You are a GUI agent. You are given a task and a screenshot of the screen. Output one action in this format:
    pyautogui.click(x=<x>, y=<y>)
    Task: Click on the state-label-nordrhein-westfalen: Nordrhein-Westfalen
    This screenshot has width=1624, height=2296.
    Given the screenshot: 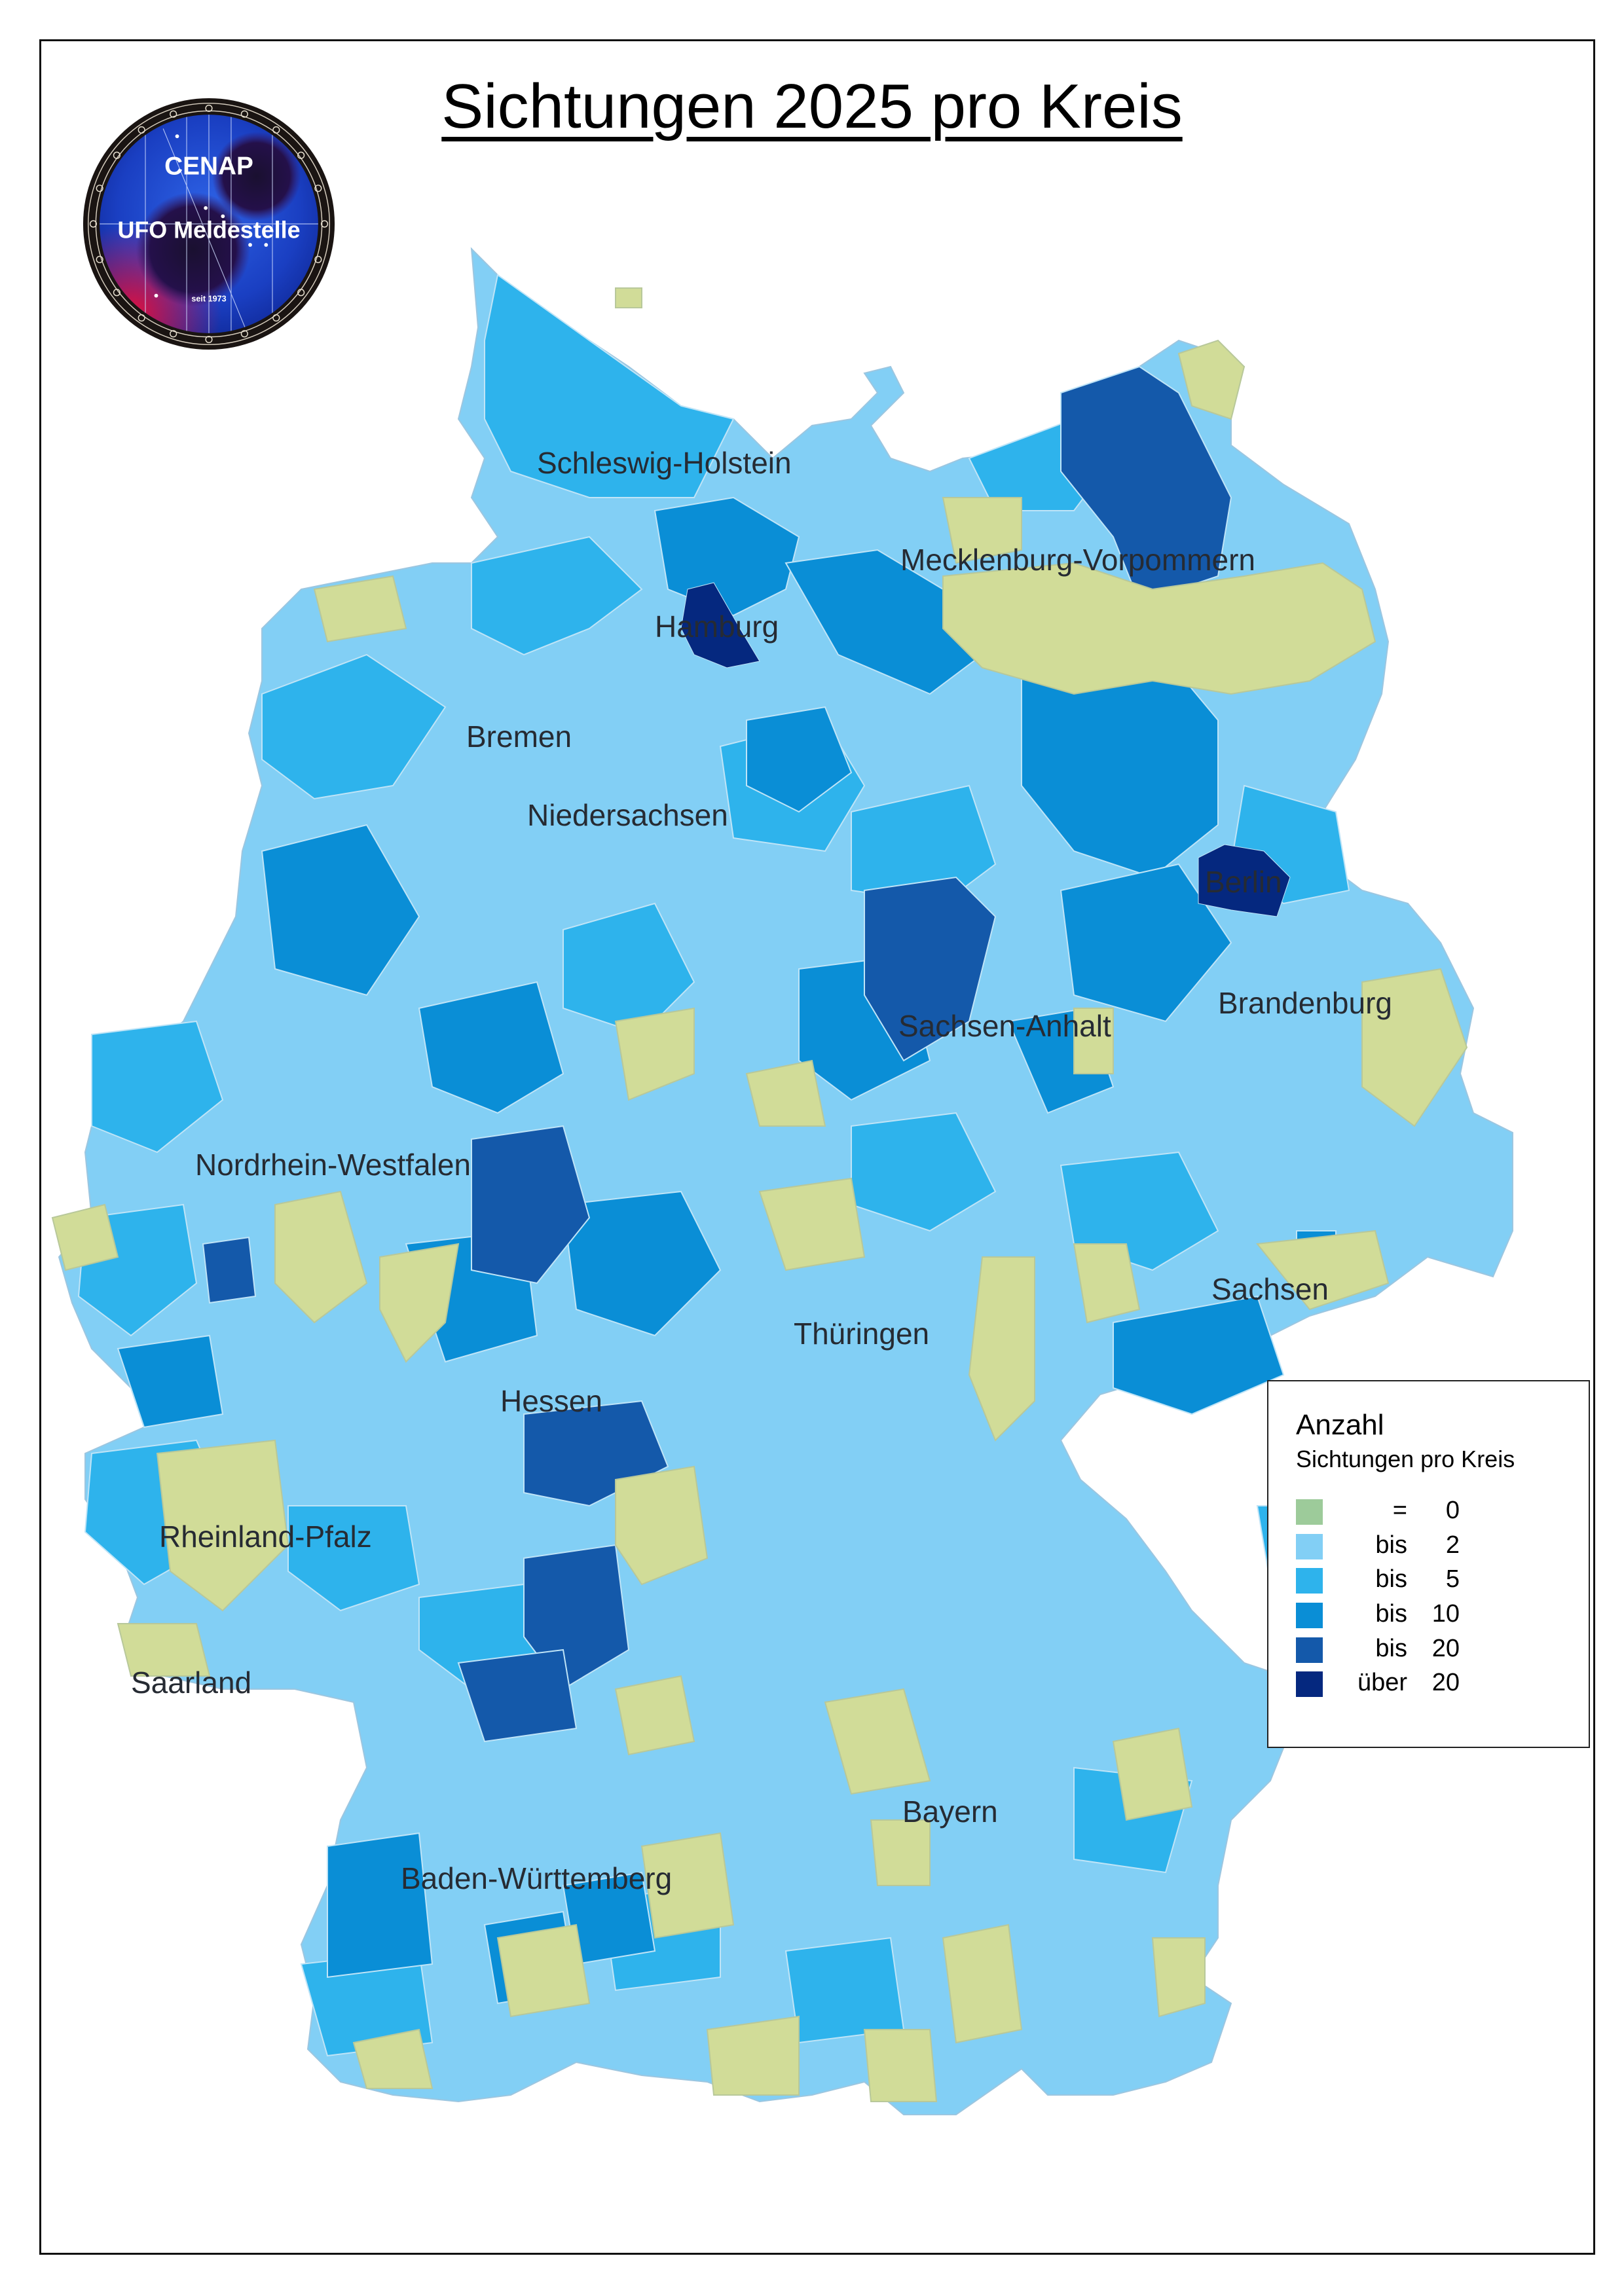 What is the action you would take?
    pyautogui.click(x=333, y=1165)
    